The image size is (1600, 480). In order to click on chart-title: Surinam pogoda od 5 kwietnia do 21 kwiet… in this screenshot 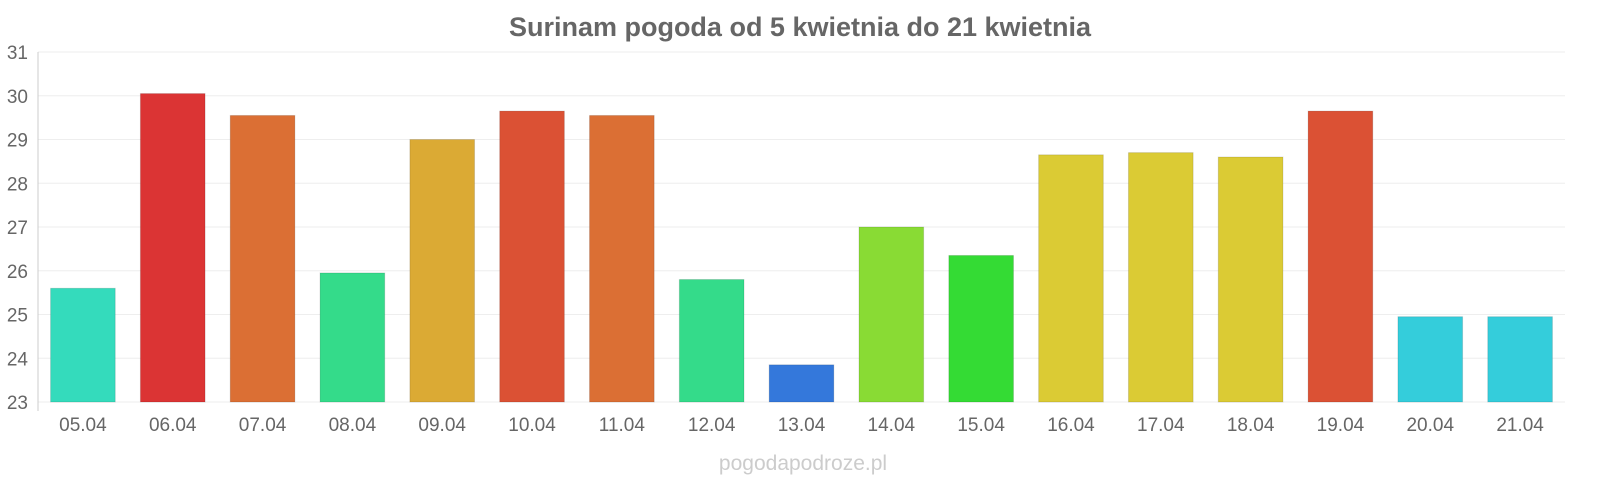, I will do `click(800, 27)`.